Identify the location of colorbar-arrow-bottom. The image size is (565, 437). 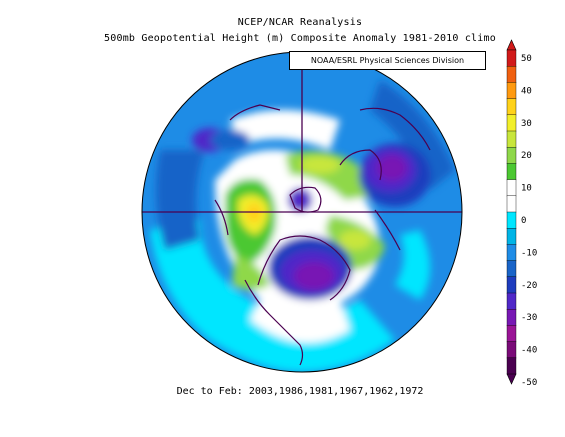
(511, 379).